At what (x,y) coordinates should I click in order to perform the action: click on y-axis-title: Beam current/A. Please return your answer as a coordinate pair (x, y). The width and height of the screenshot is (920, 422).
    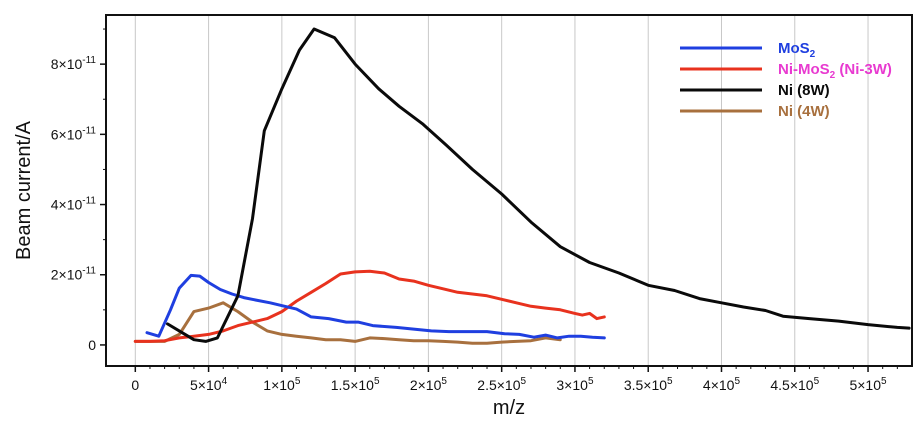
    Looking at the image, I should click on (24, 190).